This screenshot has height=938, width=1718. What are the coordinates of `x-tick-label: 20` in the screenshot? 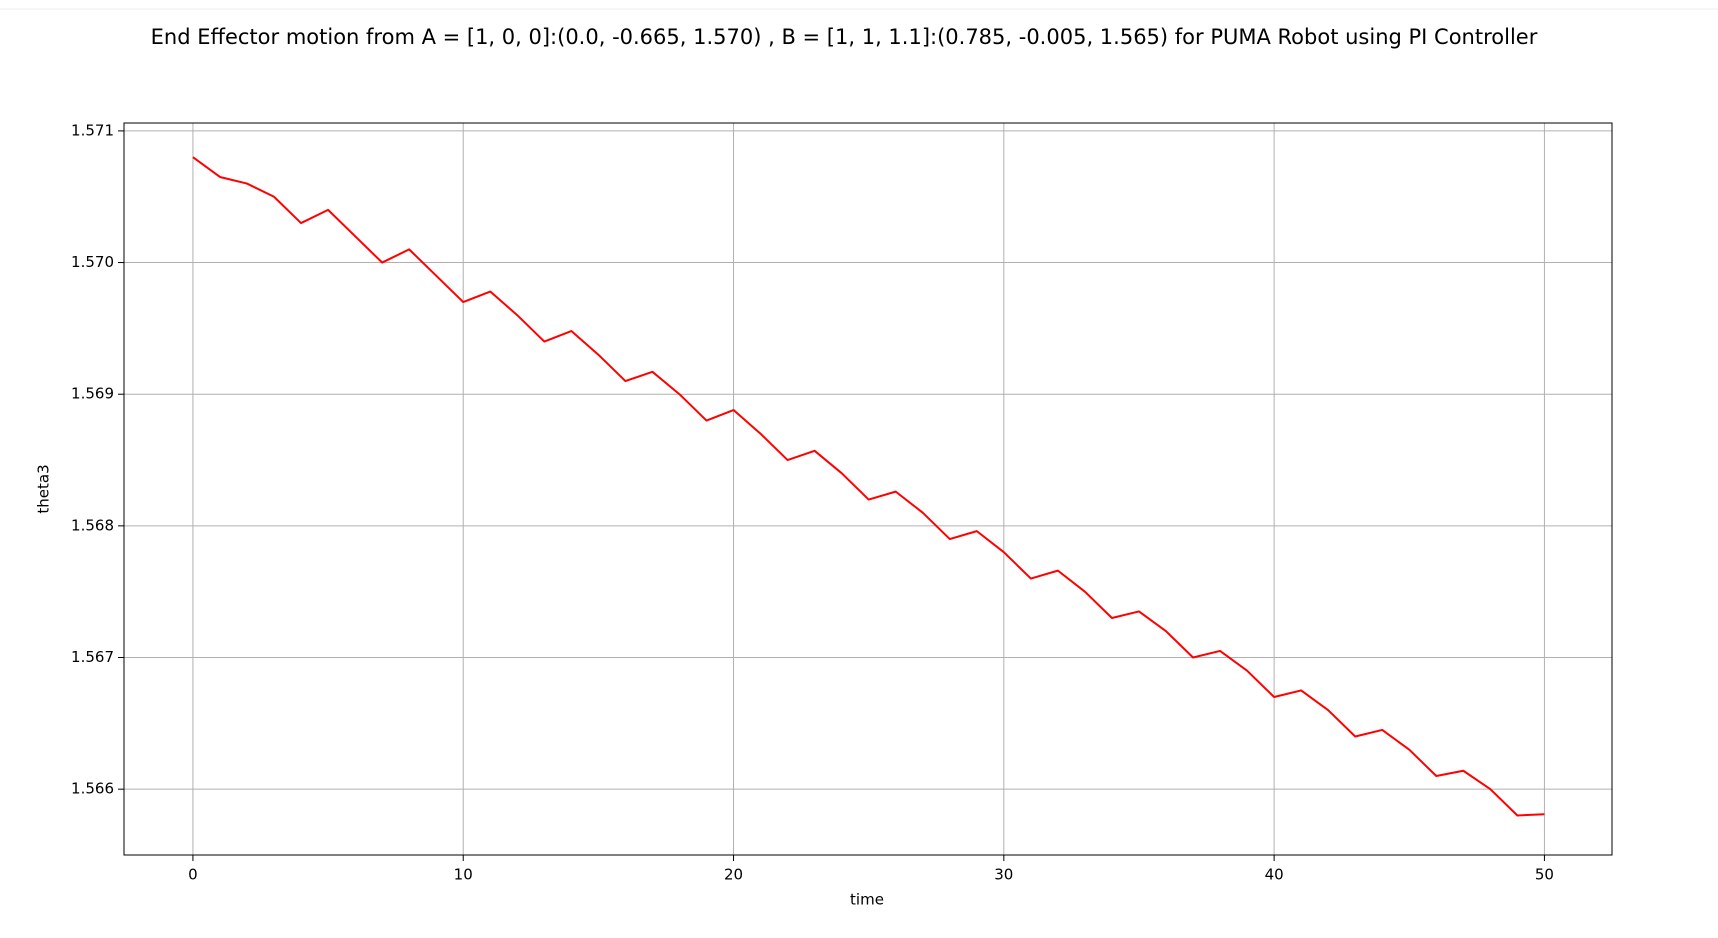 It's located at (733, 875).